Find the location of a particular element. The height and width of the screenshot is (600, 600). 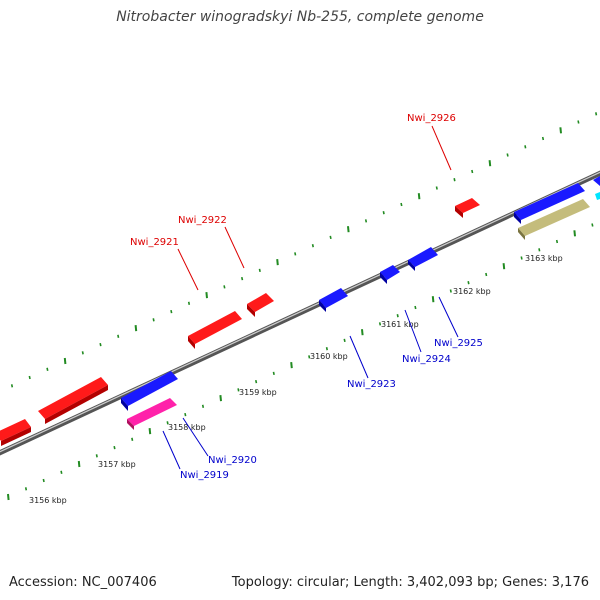

gene-feature-pink is located at coordinates (152, 414).